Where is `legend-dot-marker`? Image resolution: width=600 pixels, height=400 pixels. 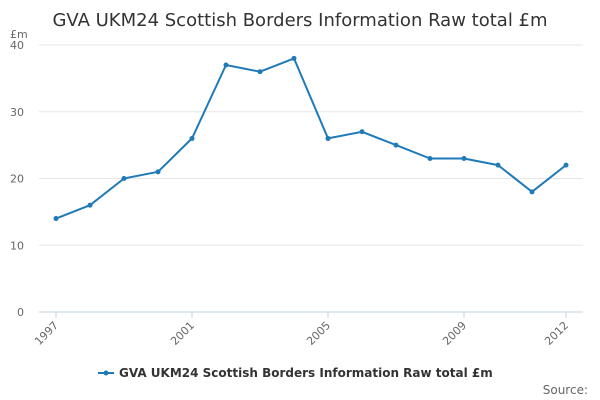 legend-dot-marker is located at coordinates (106, 373).